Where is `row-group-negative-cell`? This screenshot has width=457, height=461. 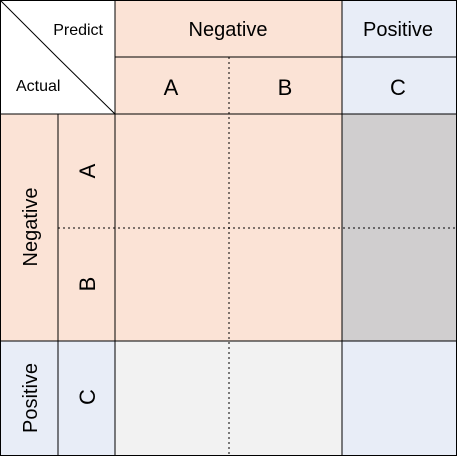
row-group-negative-cell is located at coordinates (29, 227).